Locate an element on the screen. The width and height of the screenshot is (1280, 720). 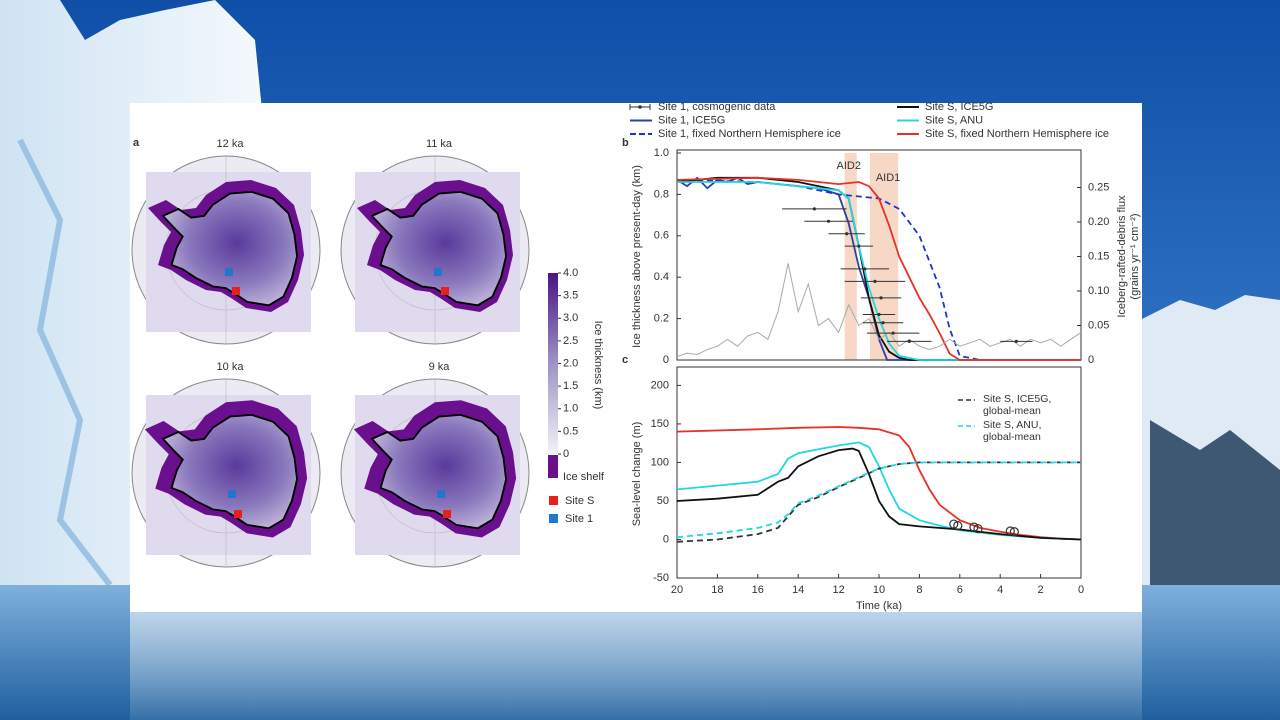
y-tick-label: 50 is located at coordinates (663, 501).